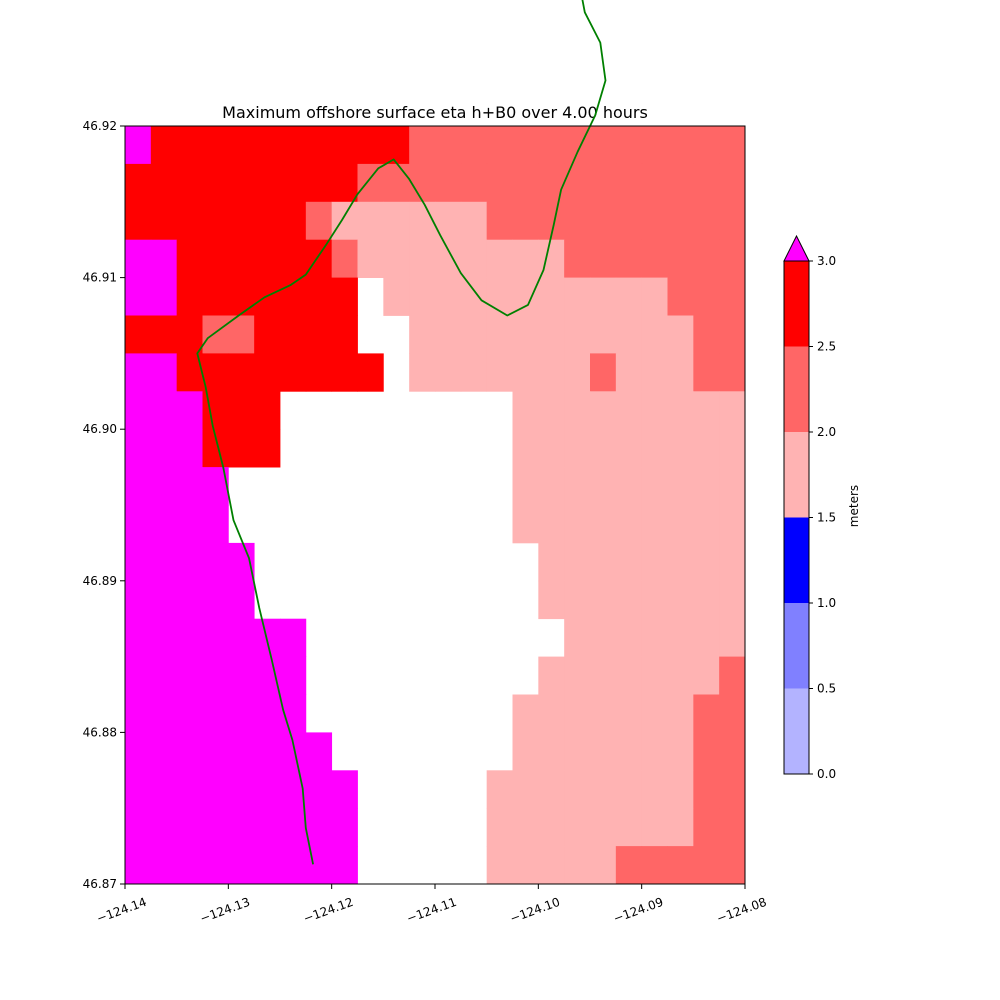  What do you see at coordinates (100, 126) in the screenshot?
I see `y-tick-label: 46.92` at bounding box center [100, 126].